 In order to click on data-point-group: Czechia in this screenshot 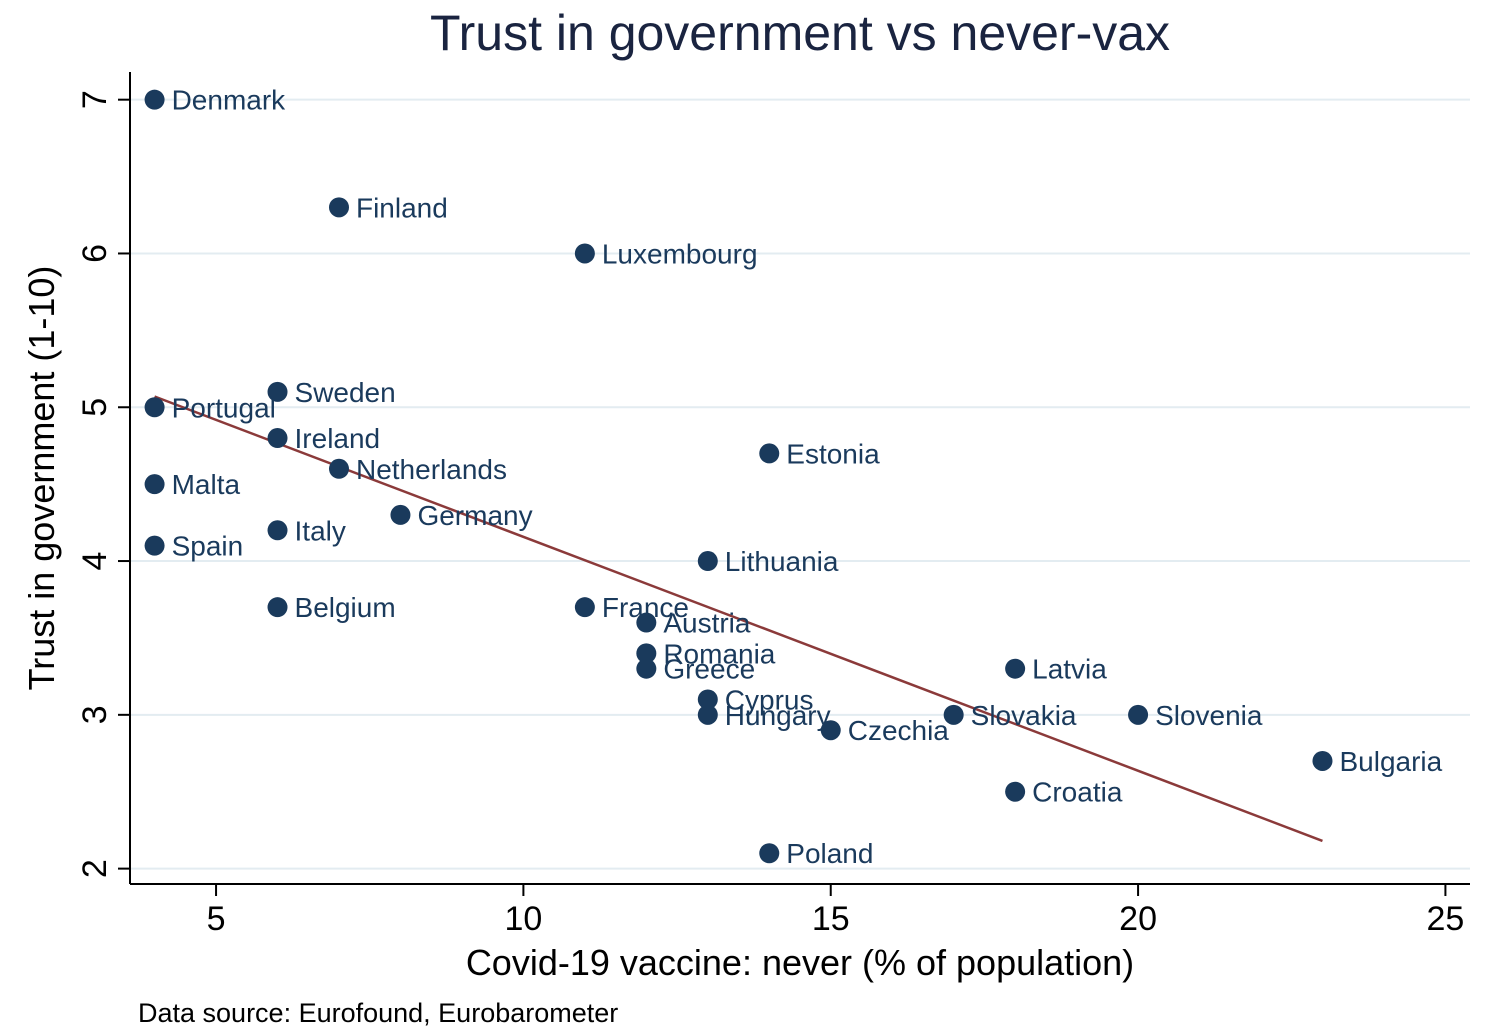, I will do `click(885, 730)`.